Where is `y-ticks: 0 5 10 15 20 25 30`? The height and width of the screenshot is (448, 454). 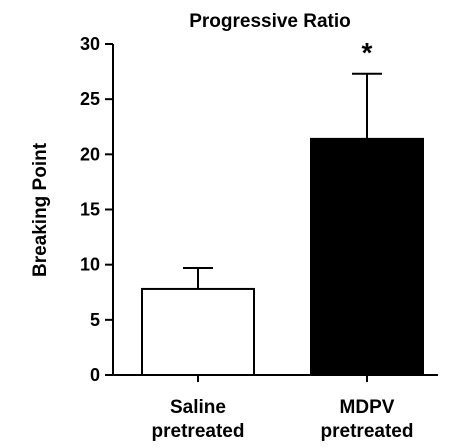
y-ticks: 0 5 10 15 20 25 30 is located at coordinates (96, 209).